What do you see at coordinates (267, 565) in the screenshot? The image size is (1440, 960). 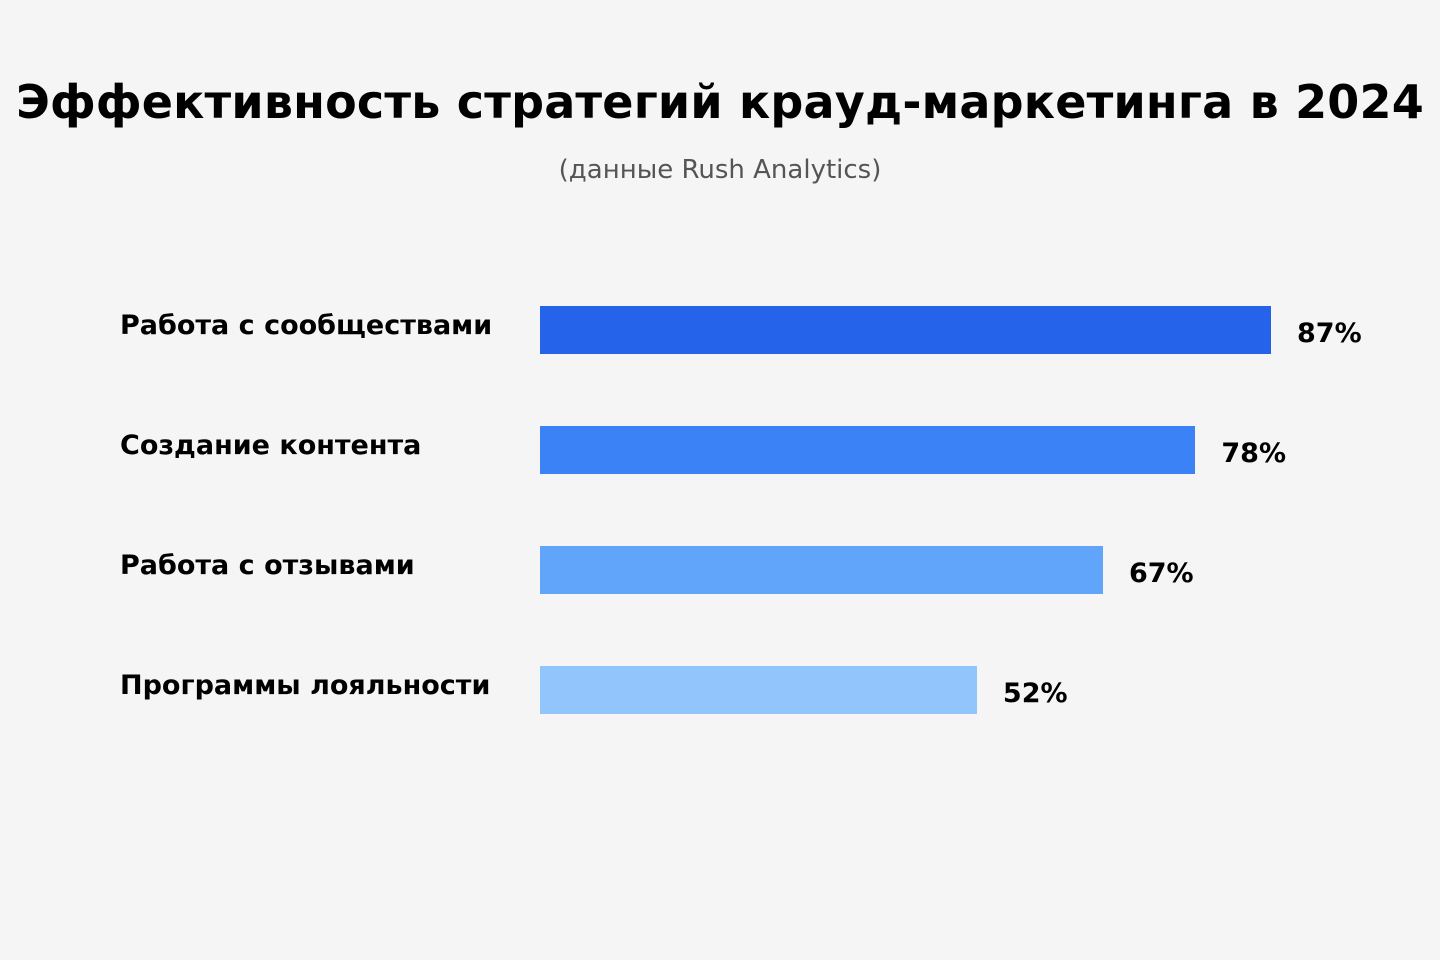 I see `category-label: Работа с отзывами` at bounding box center [267, 565].